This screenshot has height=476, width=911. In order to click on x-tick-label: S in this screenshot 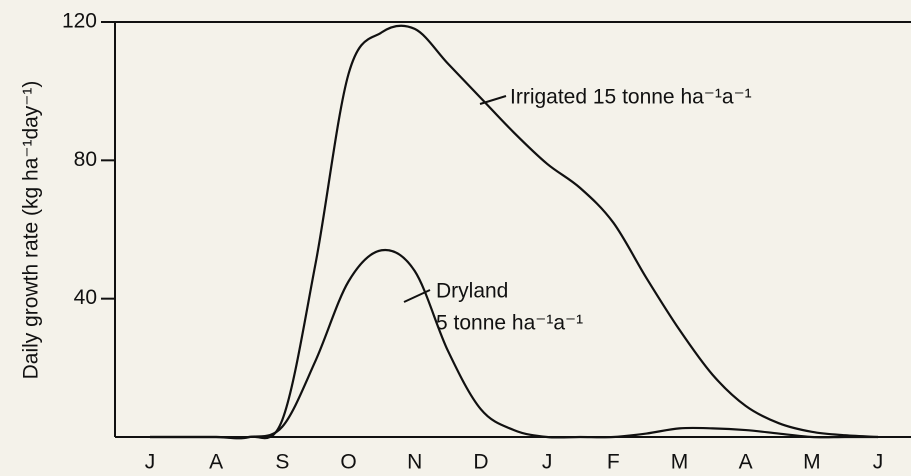, I will do `click(282, 462)`.